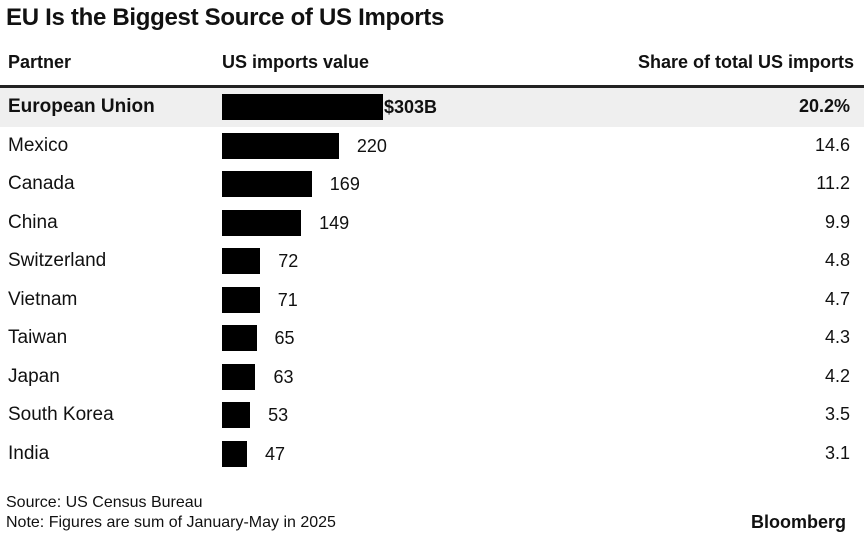  I want to click on share-value: 4.3, so click(837, 337).